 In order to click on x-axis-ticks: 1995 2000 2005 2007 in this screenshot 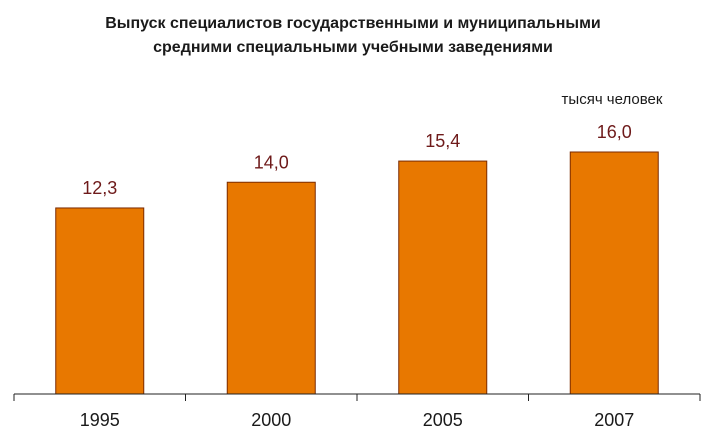, I will do `click(357, 412)`.